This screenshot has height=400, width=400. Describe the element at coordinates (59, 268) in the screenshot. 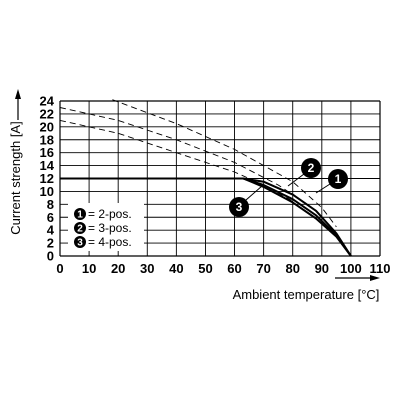

I see `x-tick-label: 0` at that location.